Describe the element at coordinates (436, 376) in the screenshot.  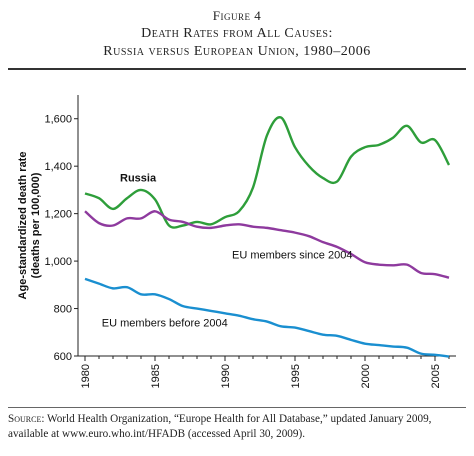
I see `x-tick-label: 2005` at that location.